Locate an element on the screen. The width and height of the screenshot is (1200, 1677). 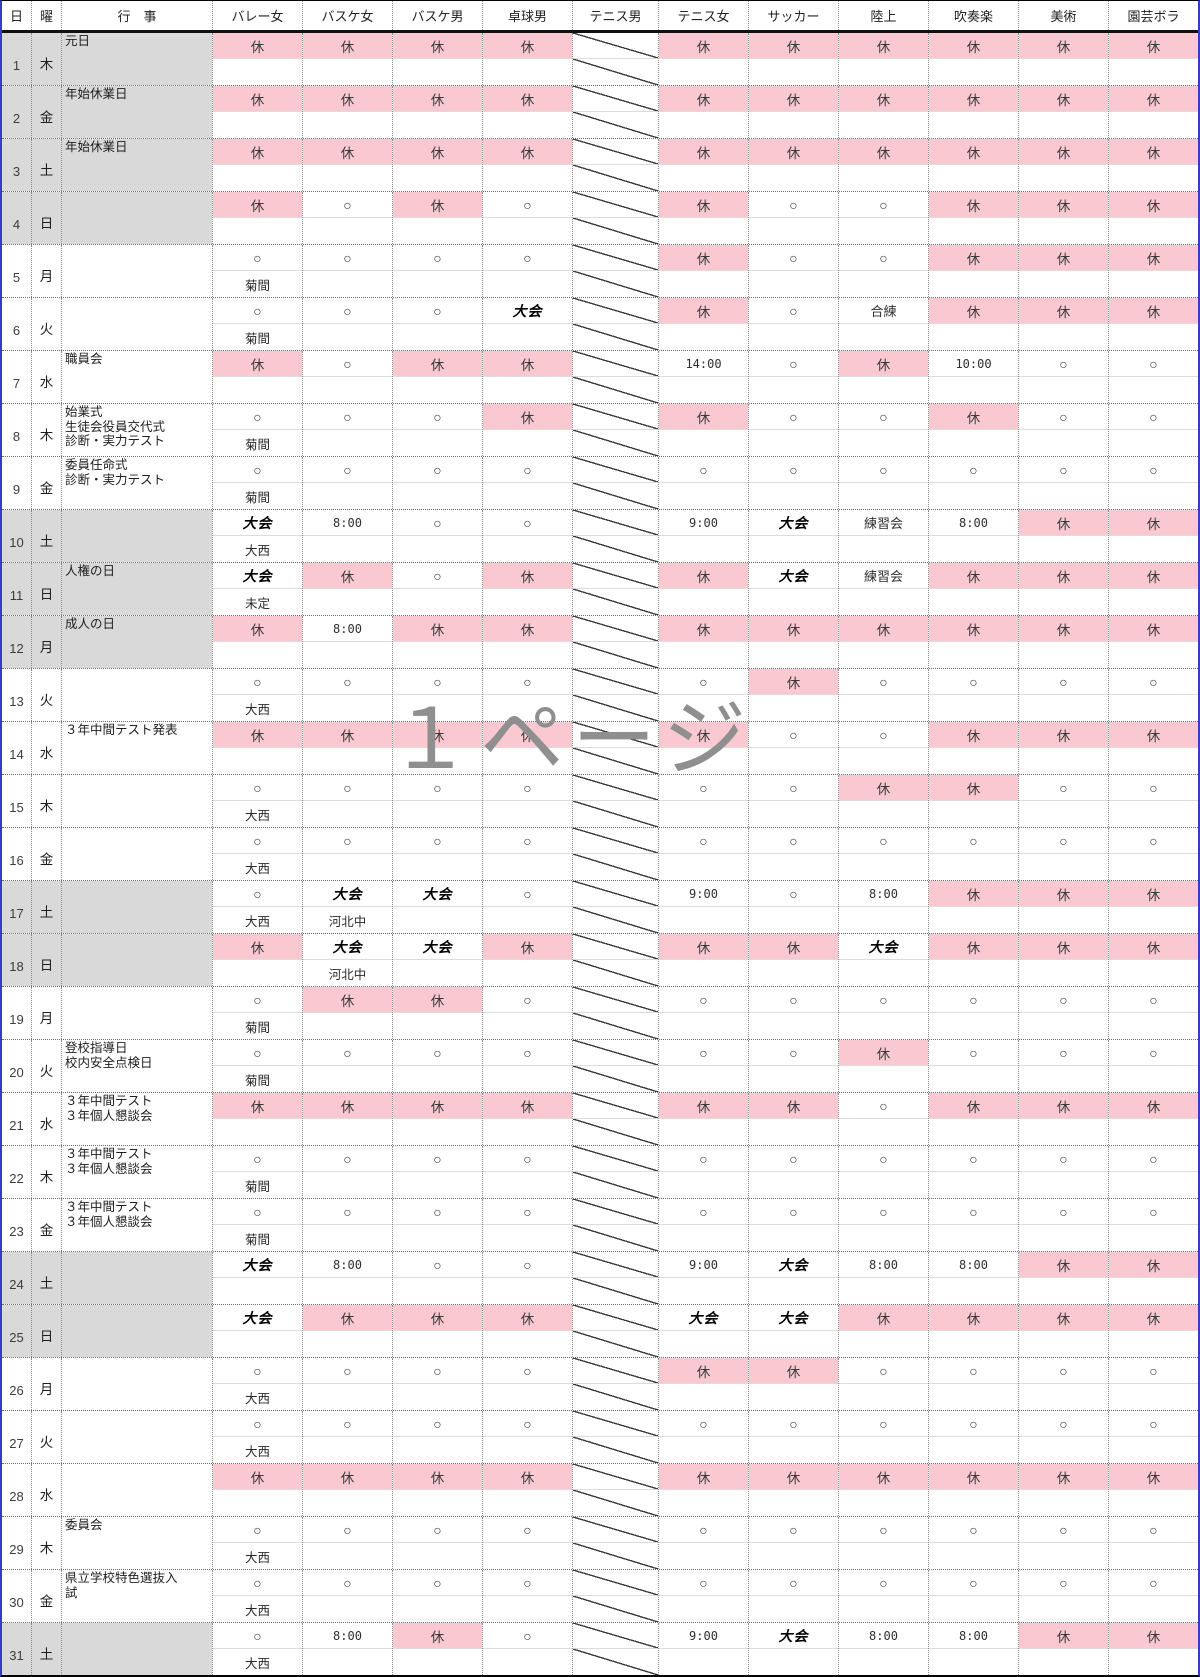
cell-track-field-day-26: ○ is located at coordinates (883, 1384).